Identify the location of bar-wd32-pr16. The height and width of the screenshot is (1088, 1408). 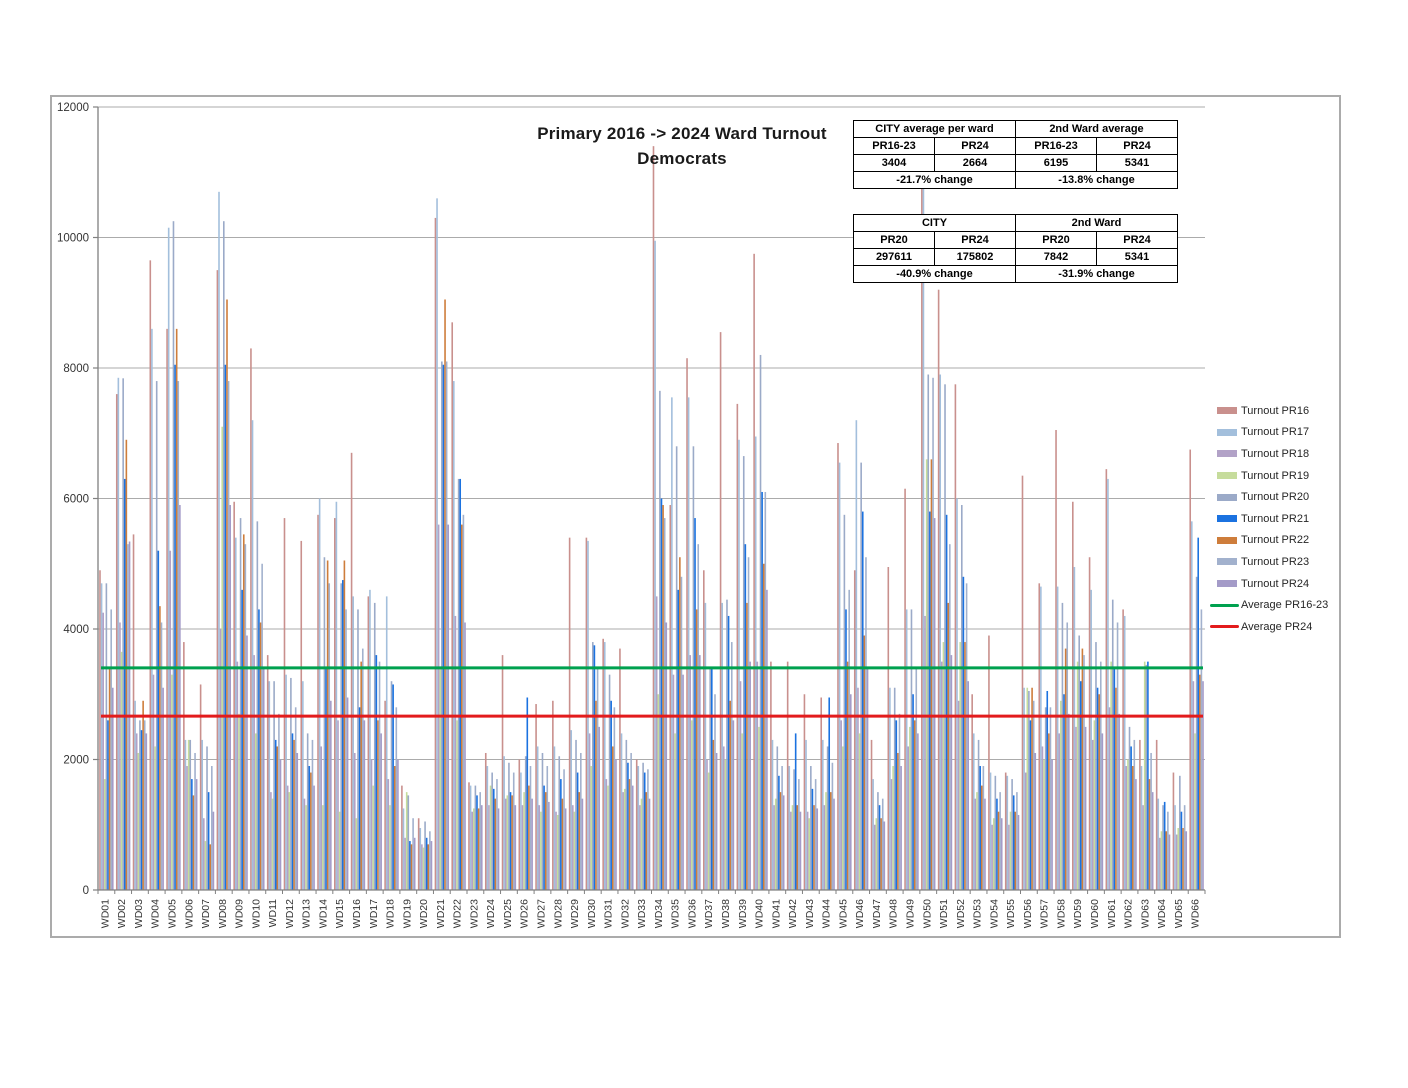
(620, 769).